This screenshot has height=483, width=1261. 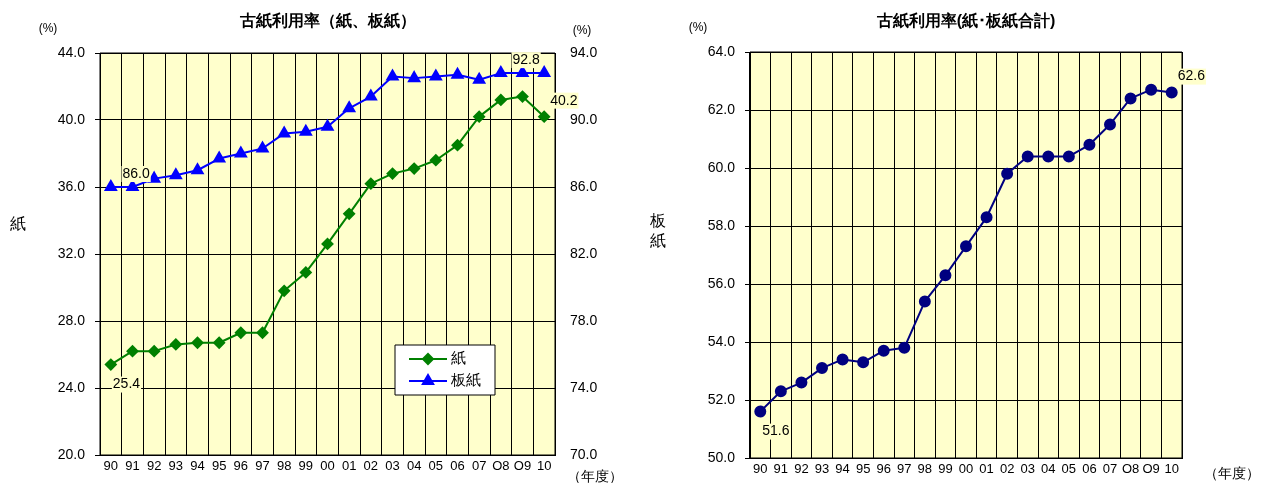 What do you see at coordinates (564, 99) in the screenshot?
I see `data-label: 40.2` at bounding box center [564, 99].